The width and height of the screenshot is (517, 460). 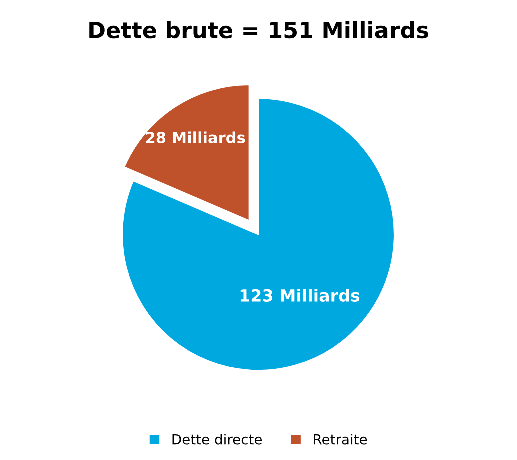 What do you see at coordinates (196, 138) in the screenshot?
I see `data-label: 28 Milliards` at bounding box center [196, 138].